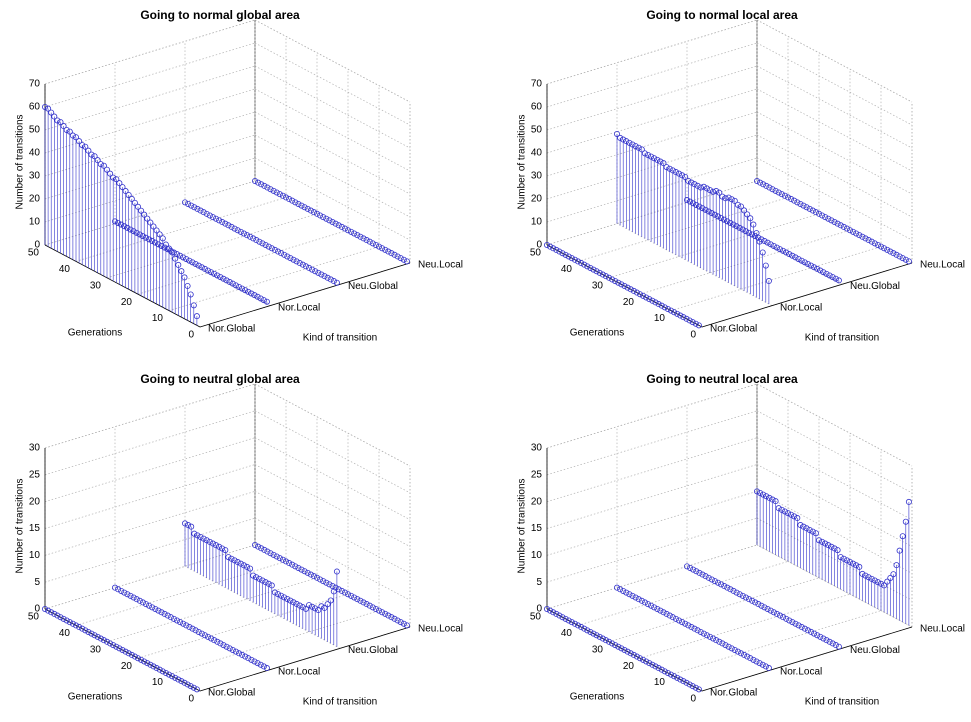  What do you see at coordinates (522, 161) in the screenshot?
I see `z-axis-label: Number of transitions` at bounding box center [522, 161].